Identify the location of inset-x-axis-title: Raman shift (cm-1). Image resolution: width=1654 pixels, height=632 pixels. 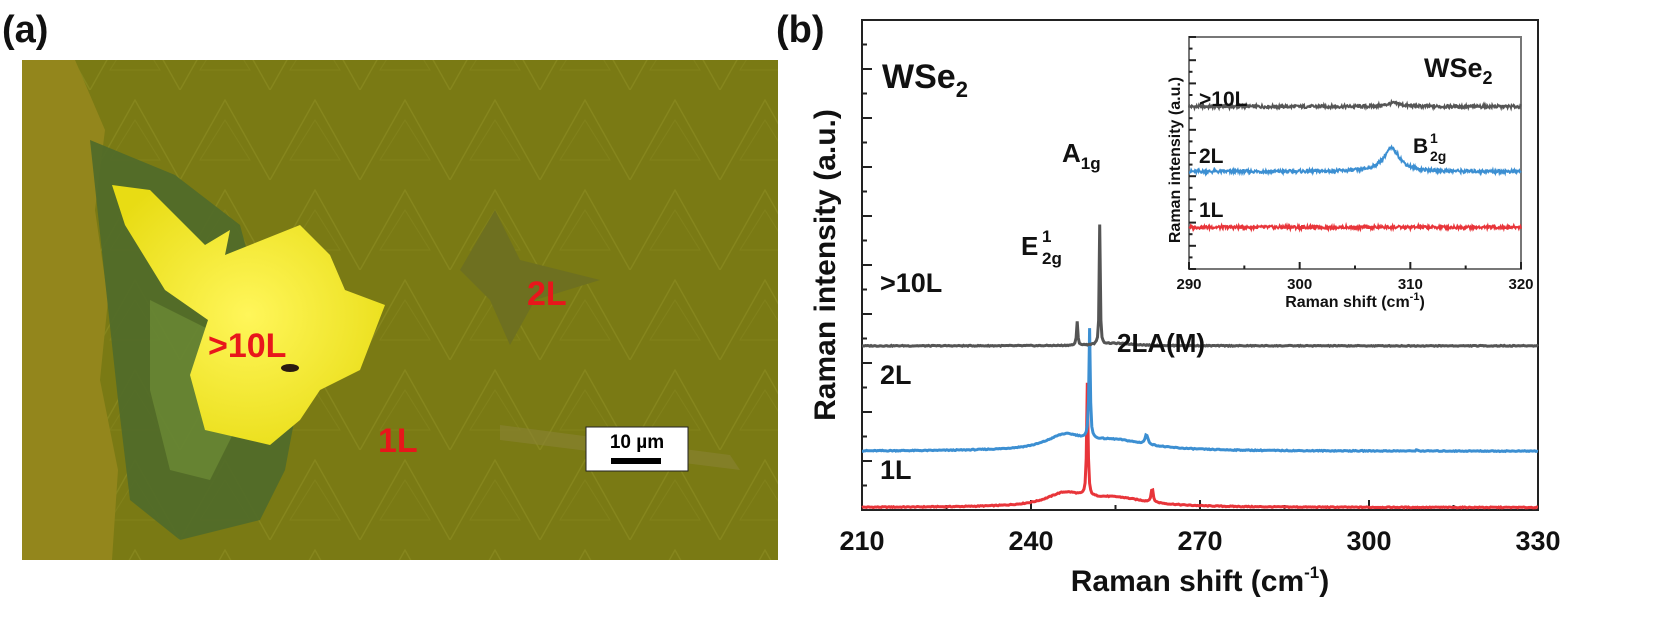
(1355, 301).